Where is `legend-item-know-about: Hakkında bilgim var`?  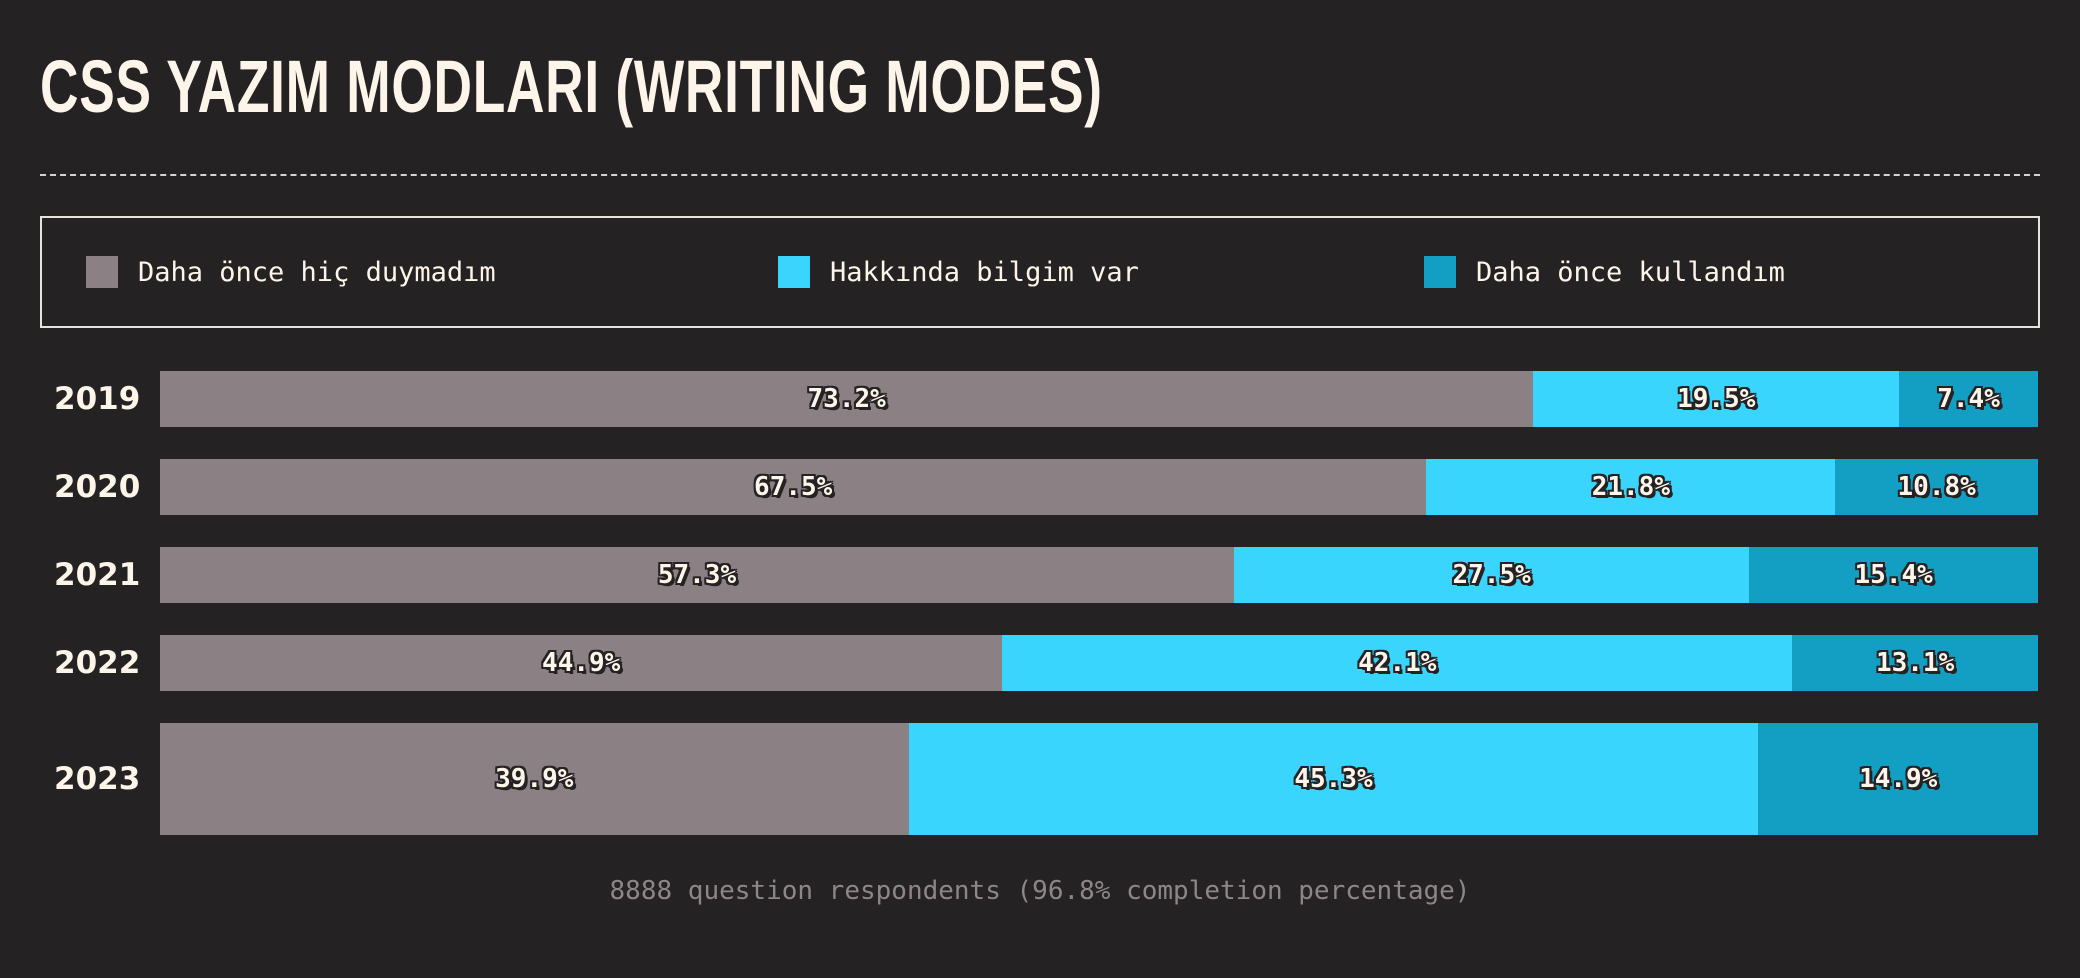 legend-item-know-about: Hakkında bilgim var is located at coordinates (958, 272).